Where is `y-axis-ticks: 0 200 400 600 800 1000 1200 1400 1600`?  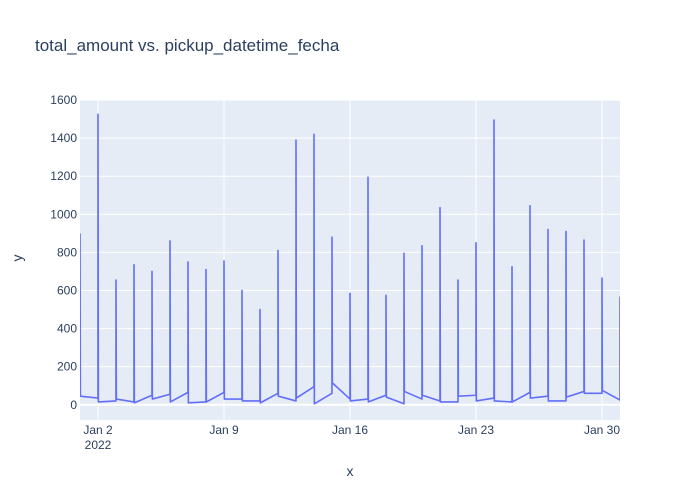
y-axis-ticks: 0 200 400 600 800 1000 1200 1400 1600 is located at coordinates (63, 252).